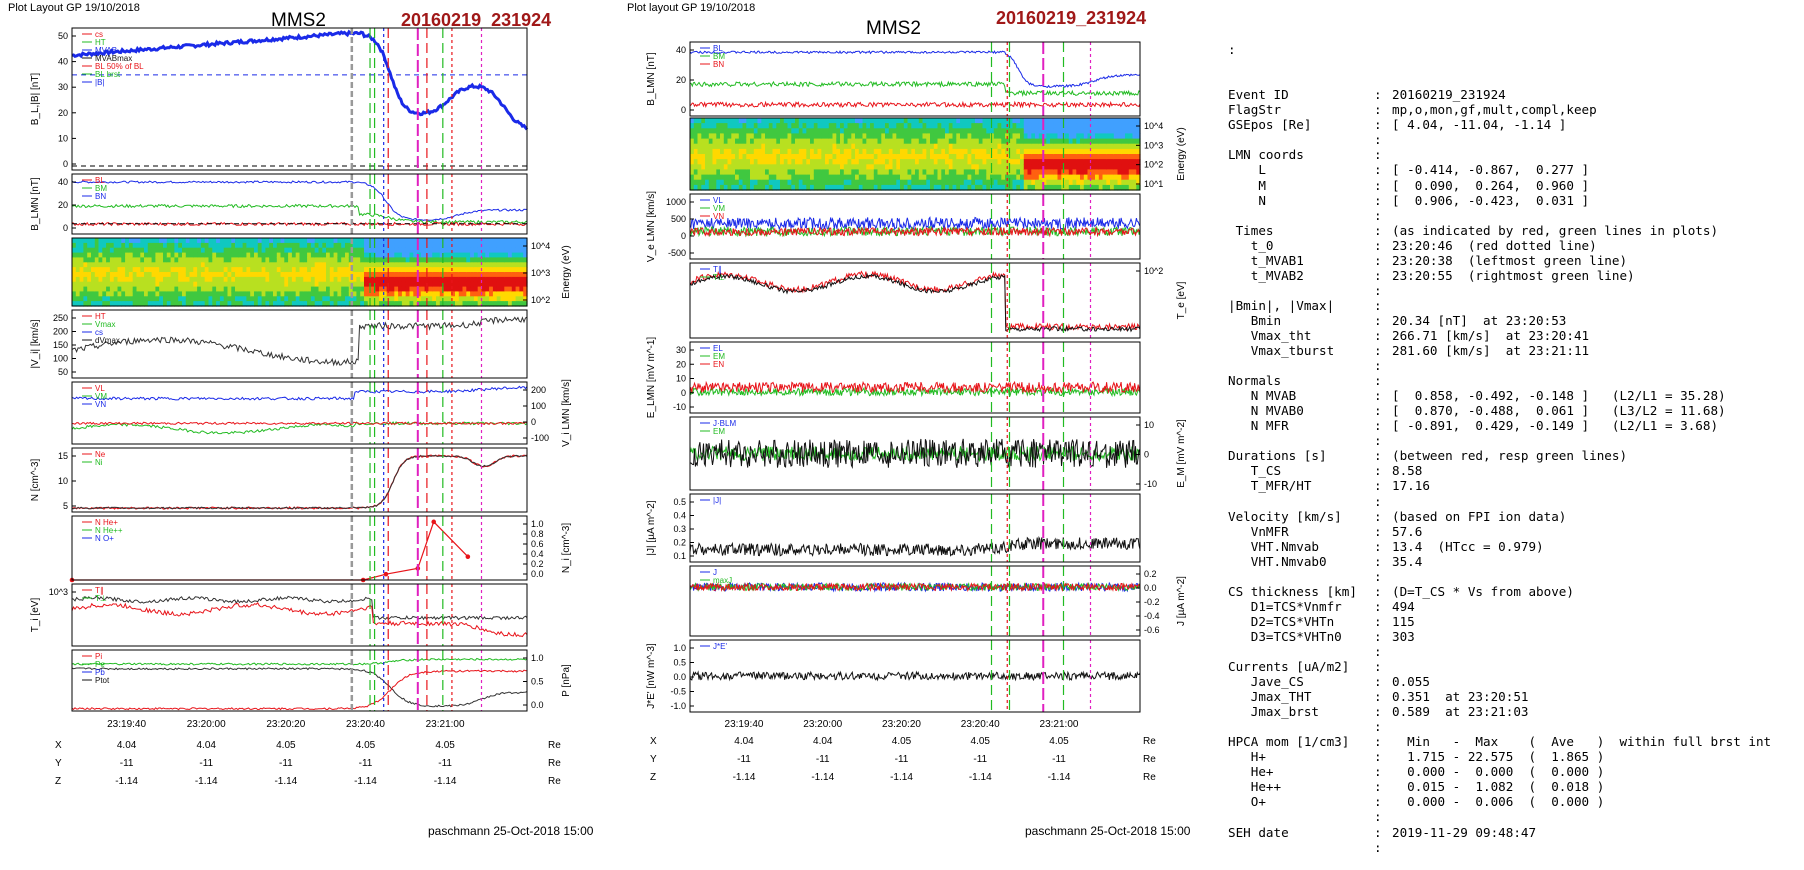  What do you see at coordinates (107, 340) in the screenshot?
I see `legend-label: dVmax` at bounding box center [107, 340].